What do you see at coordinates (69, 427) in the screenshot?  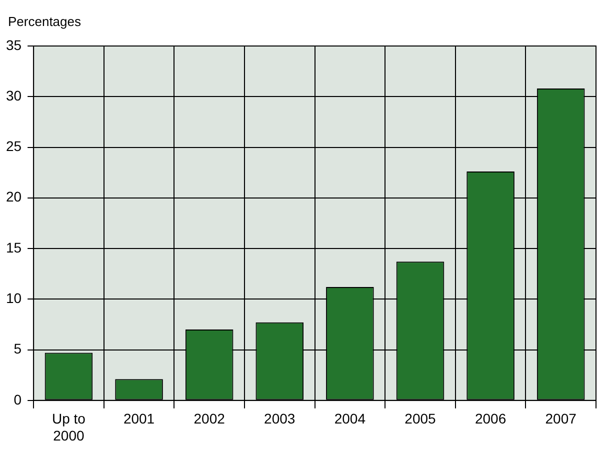 I see `x-tick-label: Up to 2000` at bounding box center [69, 427].